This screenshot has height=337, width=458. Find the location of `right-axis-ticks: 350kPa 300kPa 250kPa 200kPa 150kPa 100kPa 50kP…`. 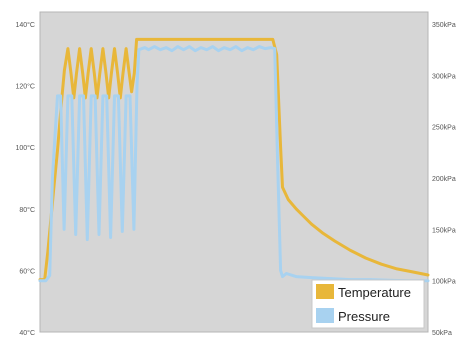

right-axis-ticks: 350kPa 300kPa 250kPa 200kPa 150kPa 100kPa 50kP… is located at coordinates (444, 179).